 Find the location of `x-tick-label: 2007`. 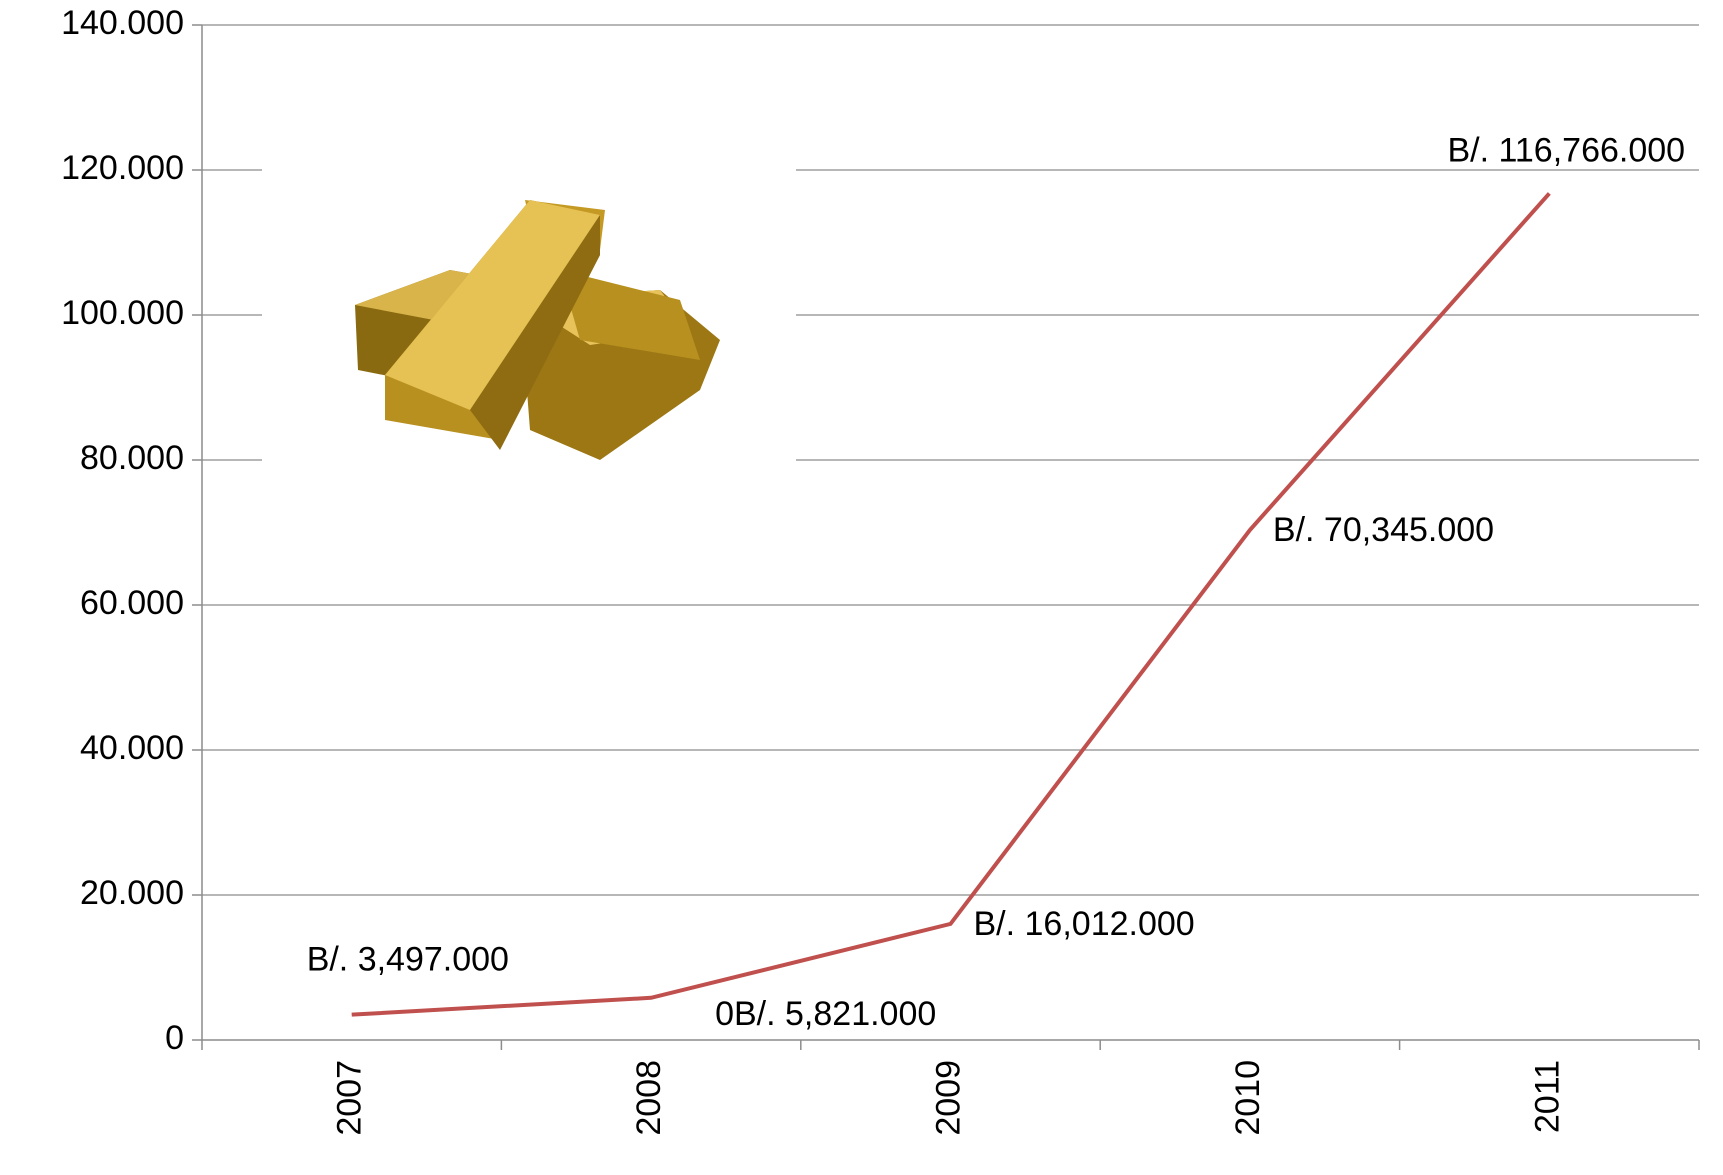

x-tick-label: 2007 is located at coordinates (350, 1098).